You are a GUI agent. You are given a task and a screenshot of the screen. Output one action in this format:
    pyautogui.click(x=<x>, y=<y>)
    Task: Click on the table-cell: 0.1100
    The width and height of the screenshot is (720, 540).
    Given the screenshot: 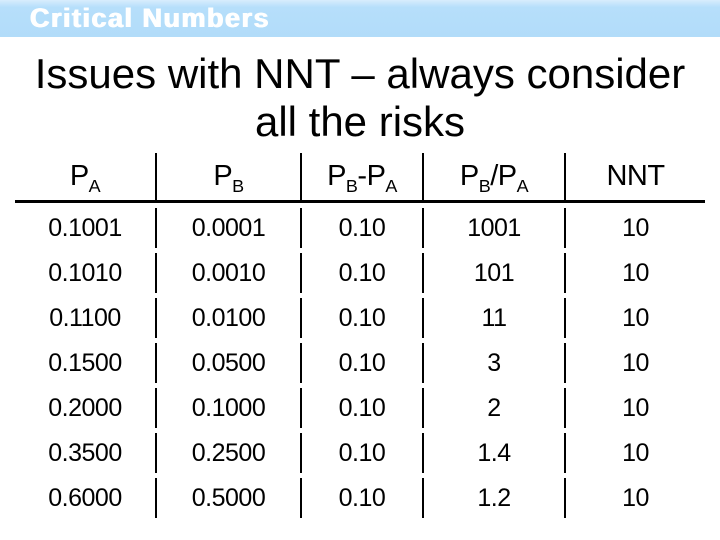 What is the action you would take?
    pyautogui.click(x=85, y=317)
    